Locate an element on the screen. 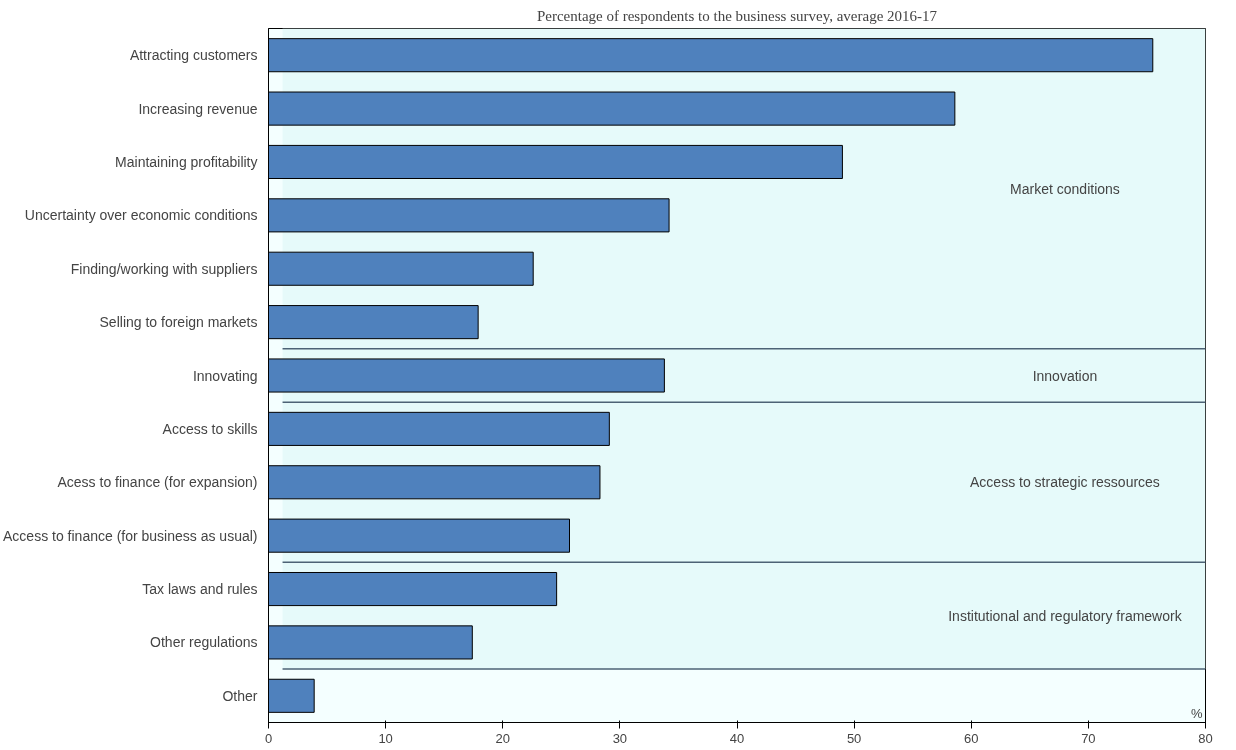  band-label: Market conditions is located at coordinates (1065, 188).